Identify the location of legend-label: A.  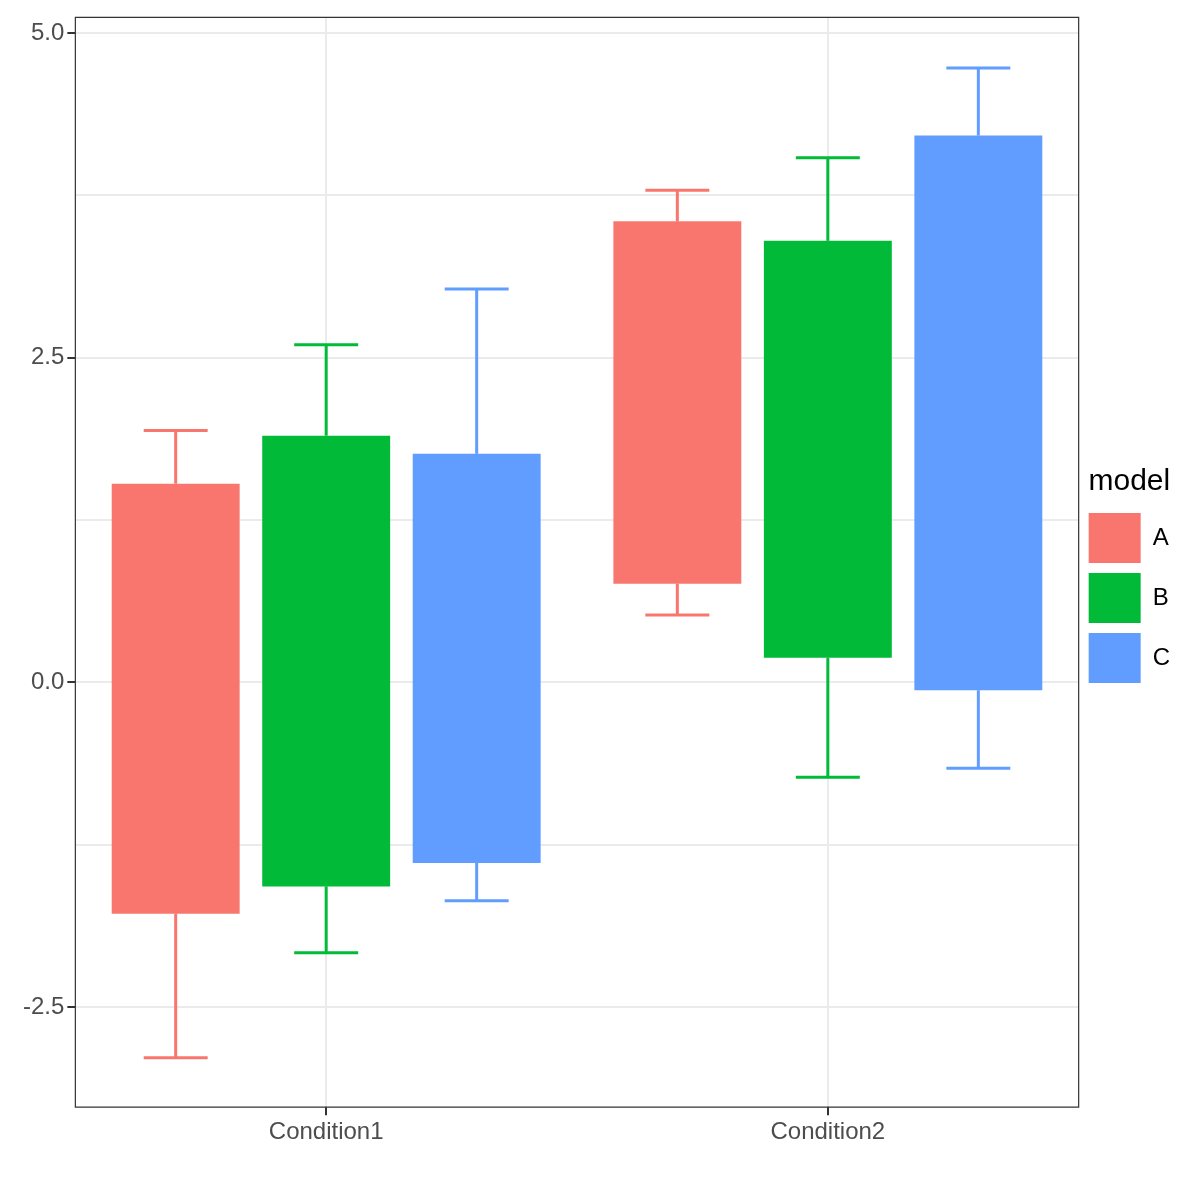
(1160, 536).